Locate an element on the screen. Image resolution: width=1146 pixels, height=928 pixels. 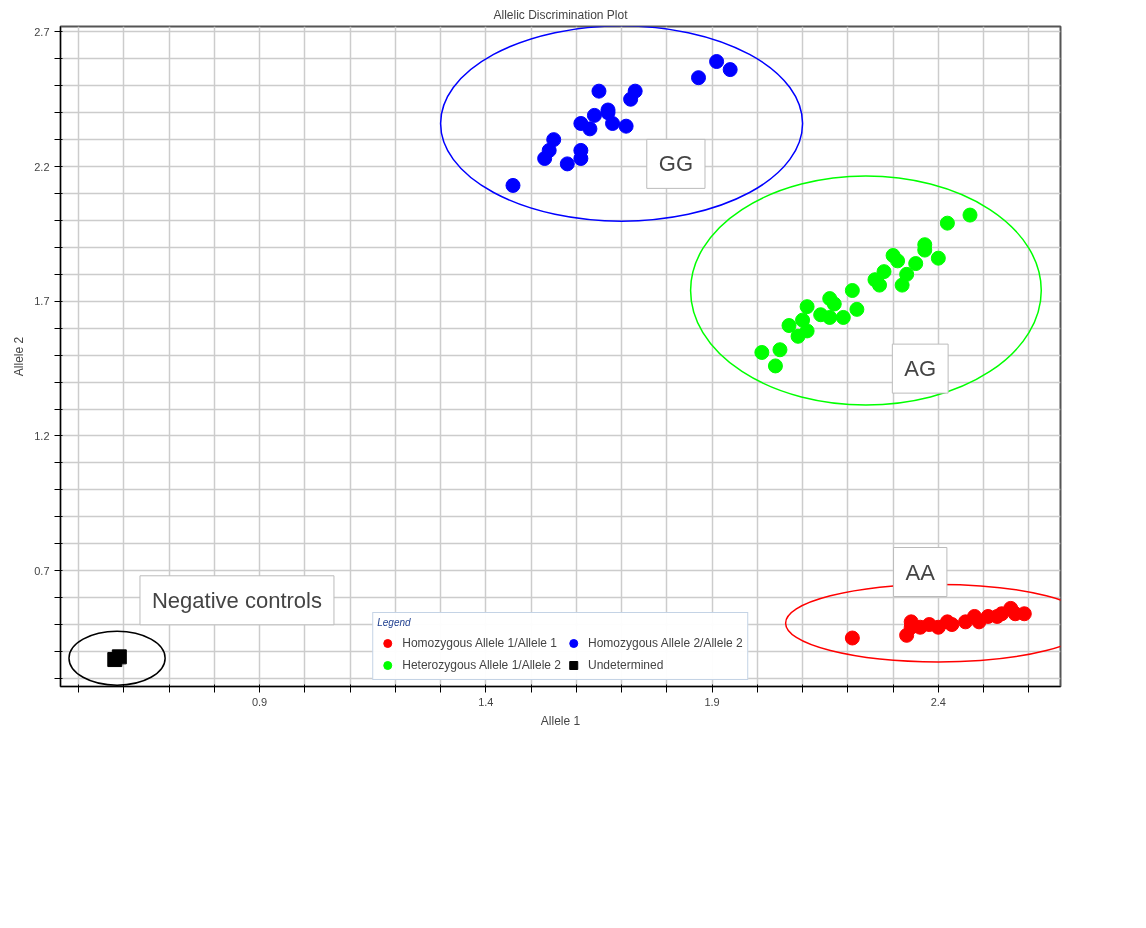
legend-label: Undetermined is located at coordinates (626, 665).